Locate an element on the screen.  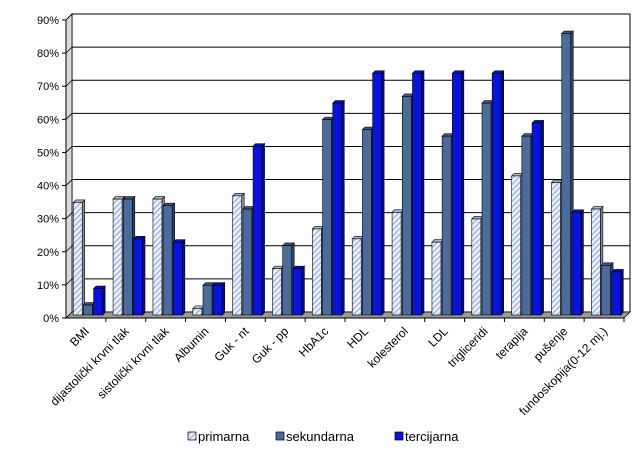
x-tick-label: terapija is located at coordinates (512, 343).